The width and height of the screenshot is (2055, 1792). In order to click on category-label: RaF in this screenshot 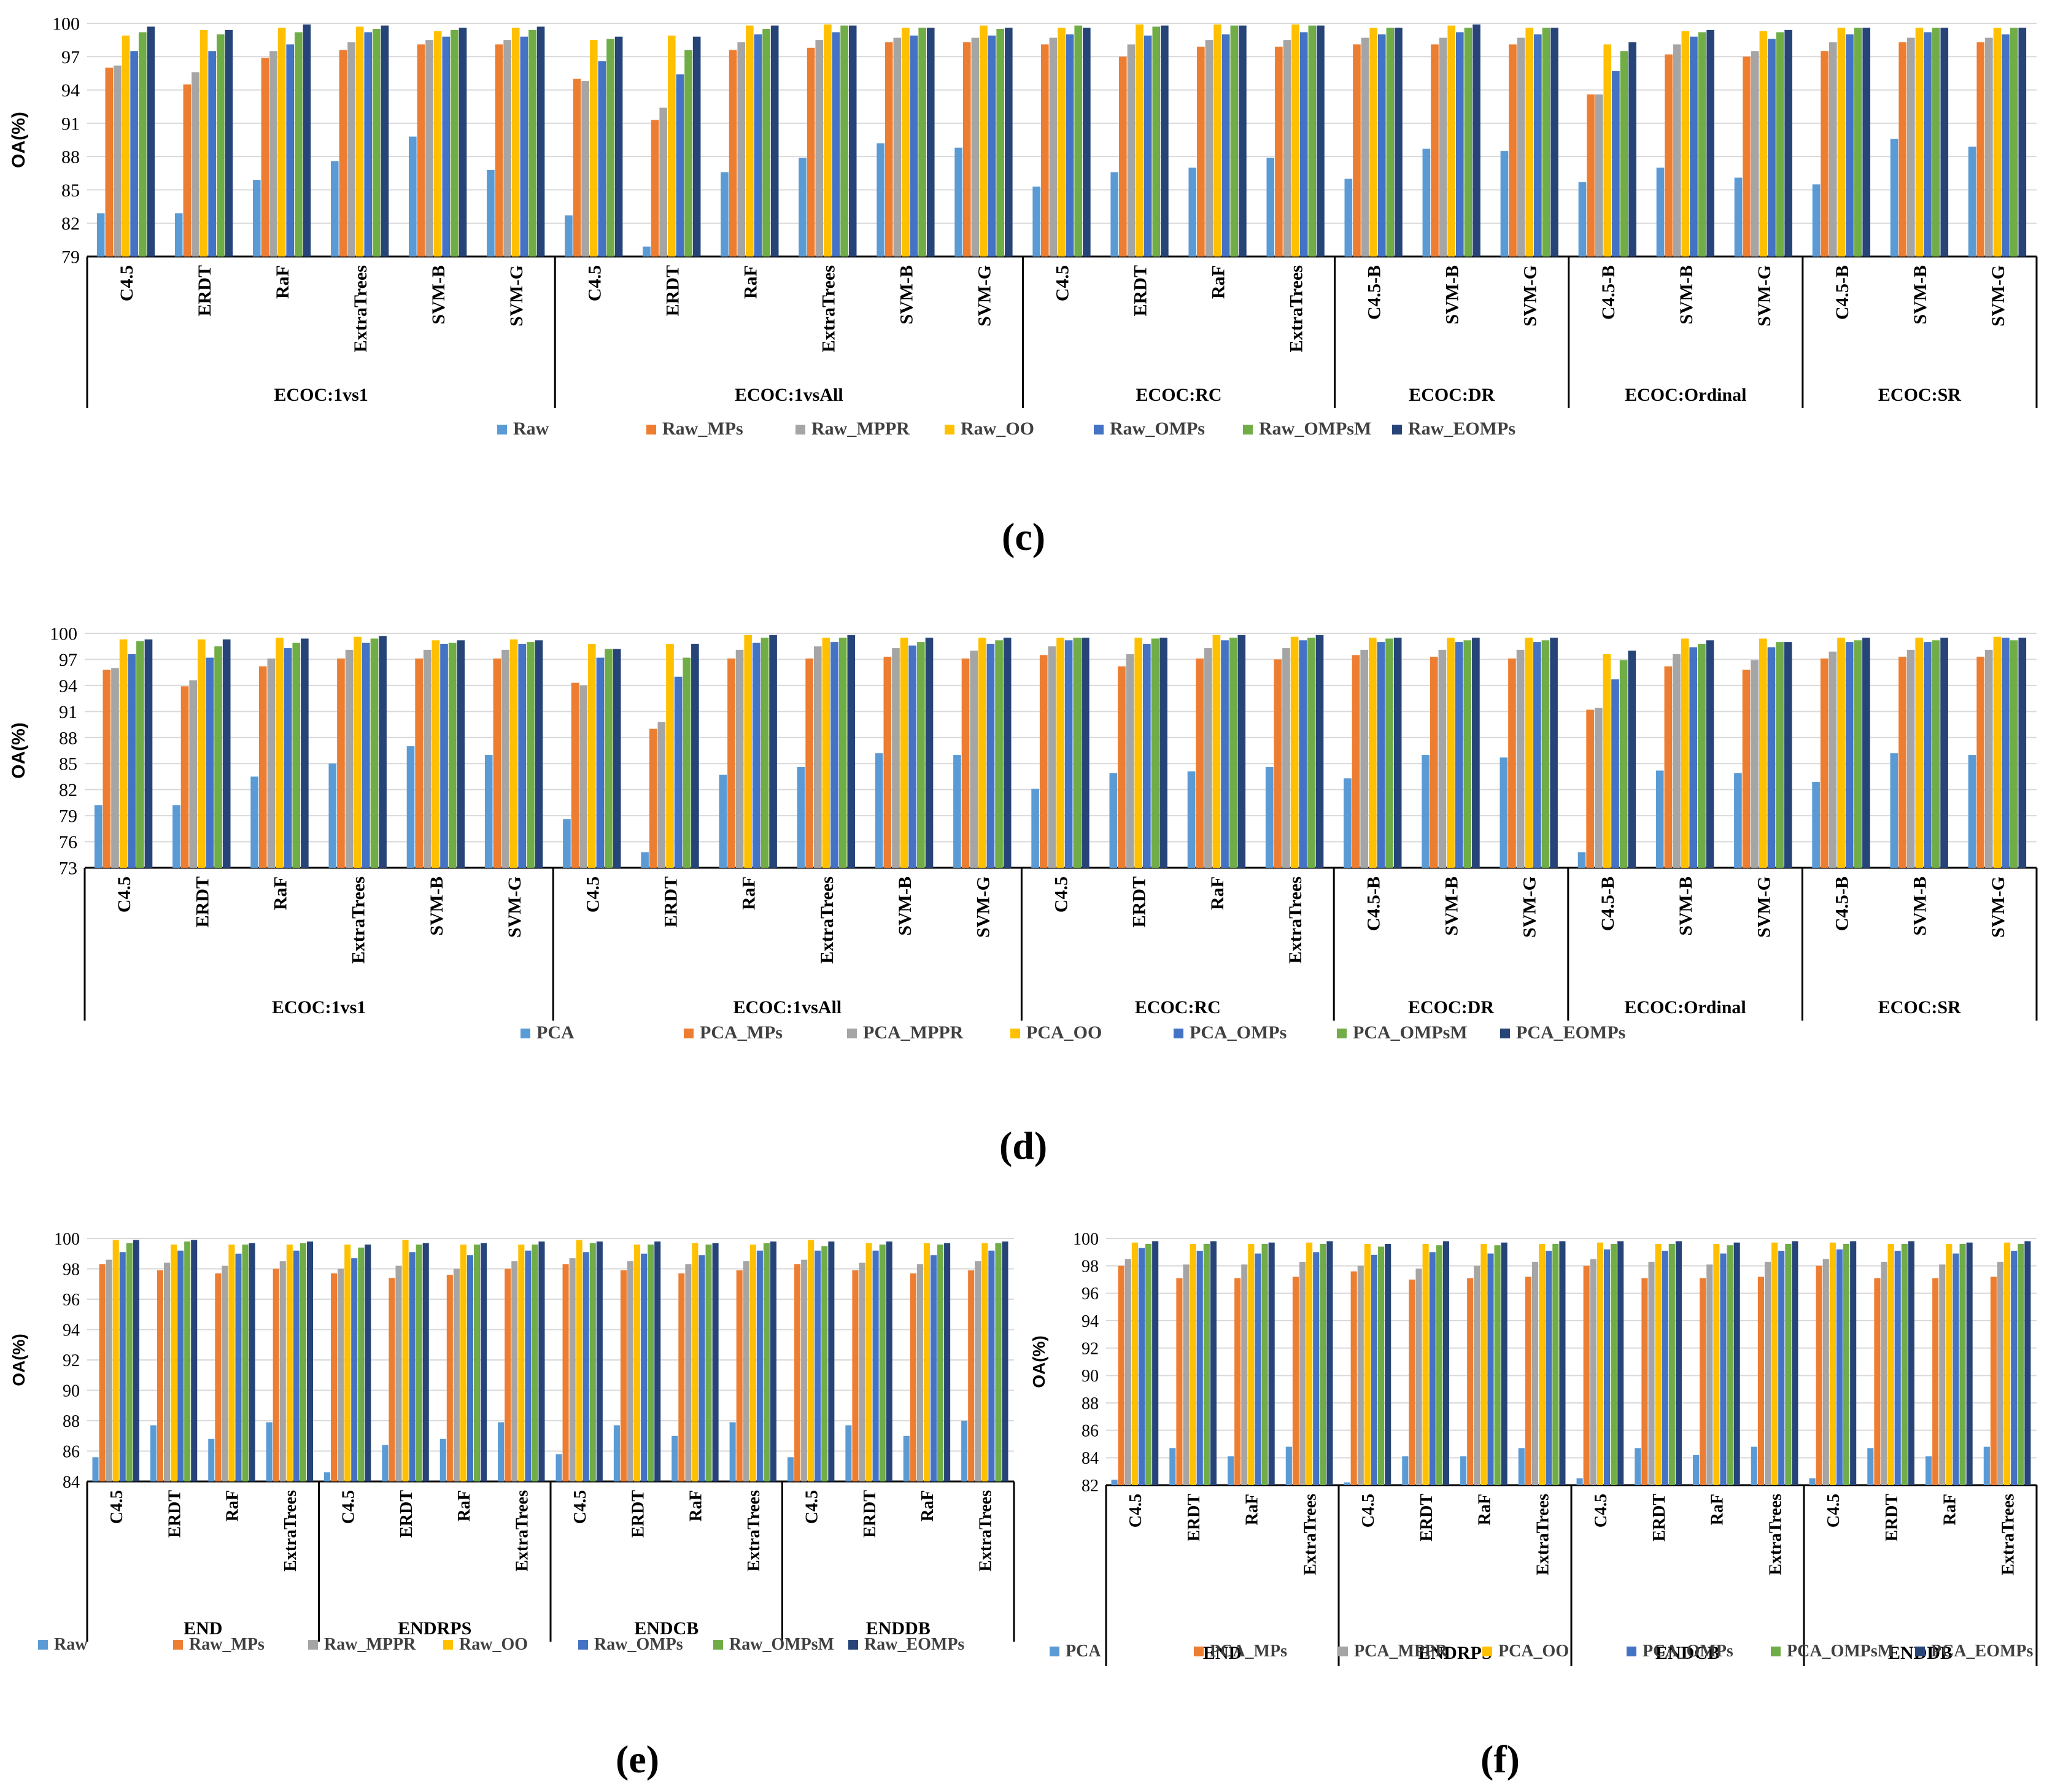, I will do `click(1950, 1509)`.